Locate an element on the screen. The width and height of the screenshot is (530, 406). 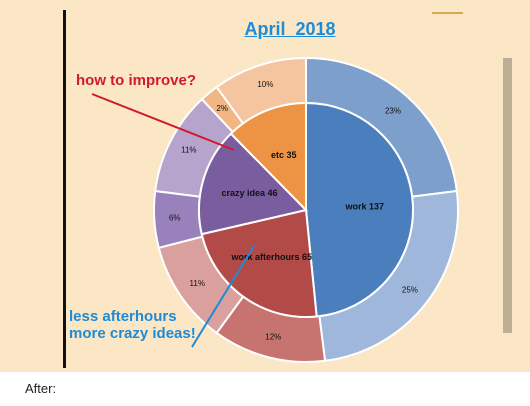
inner-slice-label-crazy-idea: crazy idea 46 is located at coordinates (249, 193).